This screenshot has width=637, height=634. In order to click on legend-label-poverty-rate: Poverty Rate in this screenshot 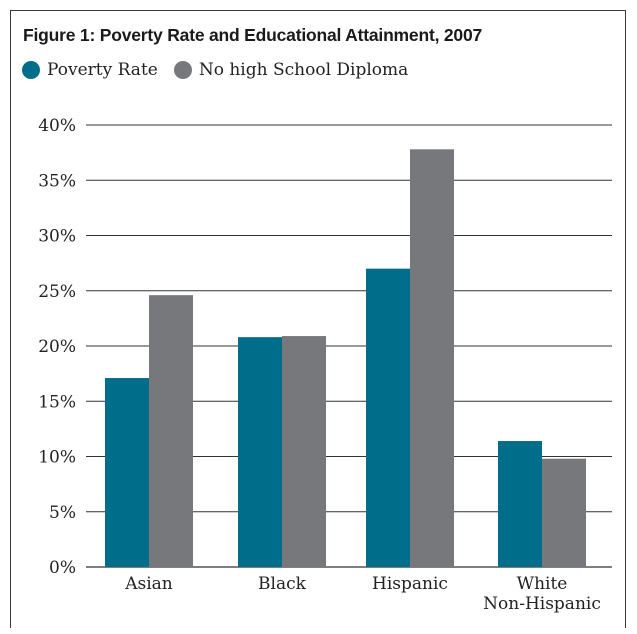, I will do `click(102, 70)`.